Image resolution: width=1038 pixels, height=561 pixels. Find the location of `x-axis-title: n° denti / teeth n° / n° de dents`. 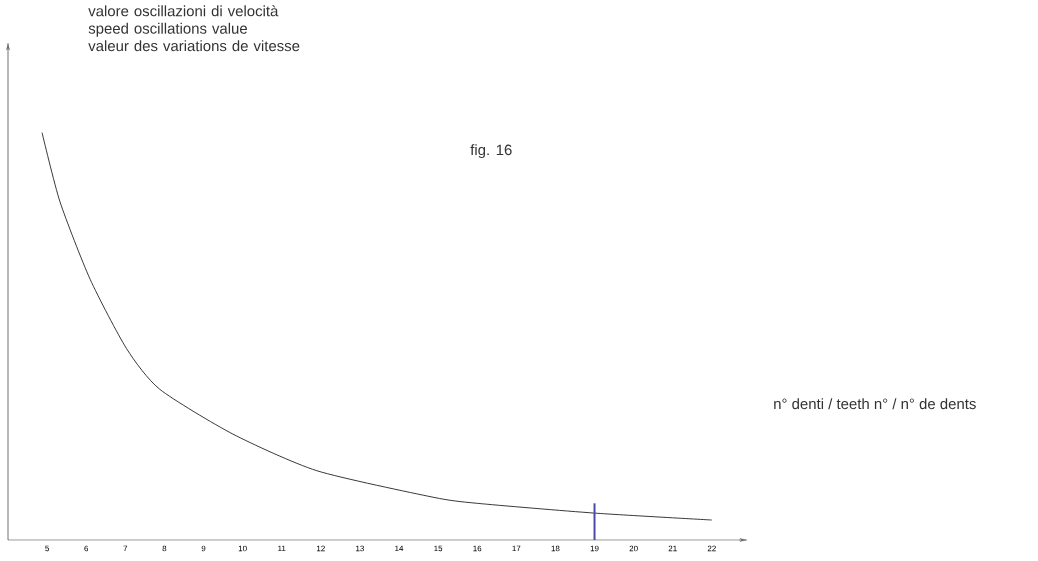

x-axis-title: n° denti / teeth n° / n° de dents is located at coordinates (875, 404).